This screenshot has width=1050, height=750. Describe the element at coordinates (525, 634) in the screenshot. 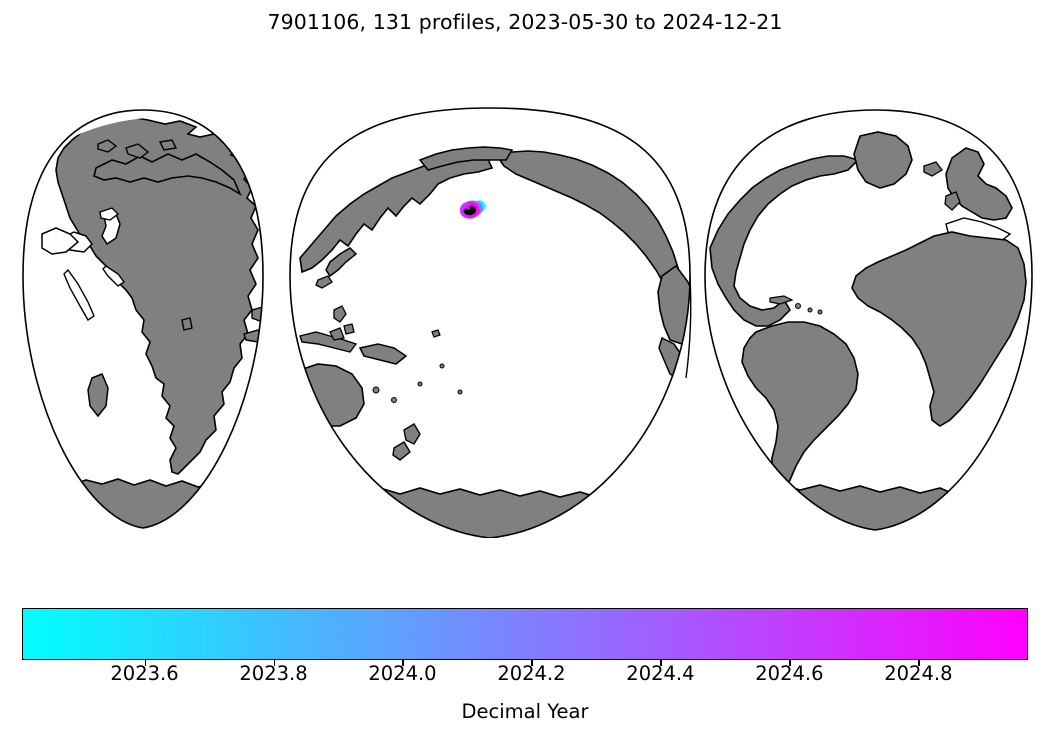

I see `colorbar-gradient` at that location.